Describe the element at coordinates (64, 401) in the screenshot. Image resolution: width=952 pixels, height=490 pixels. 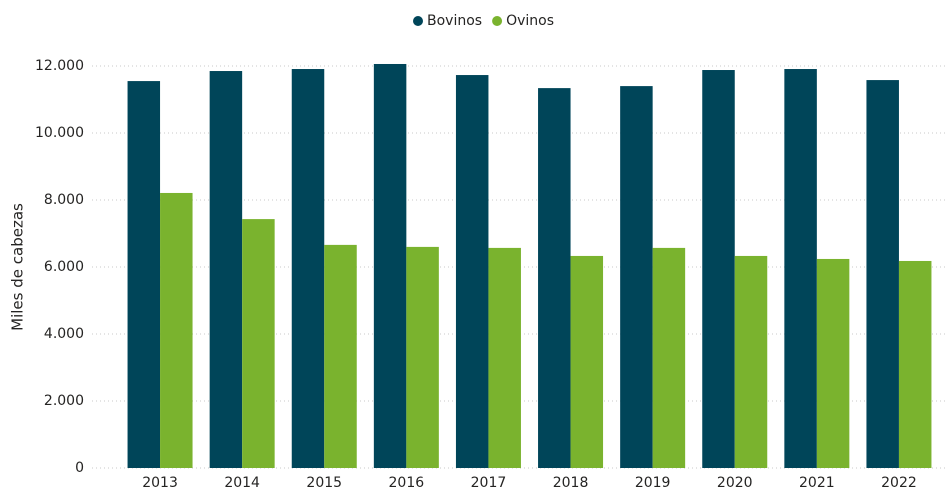
I see `y-tick-label: 2.000` at that location.